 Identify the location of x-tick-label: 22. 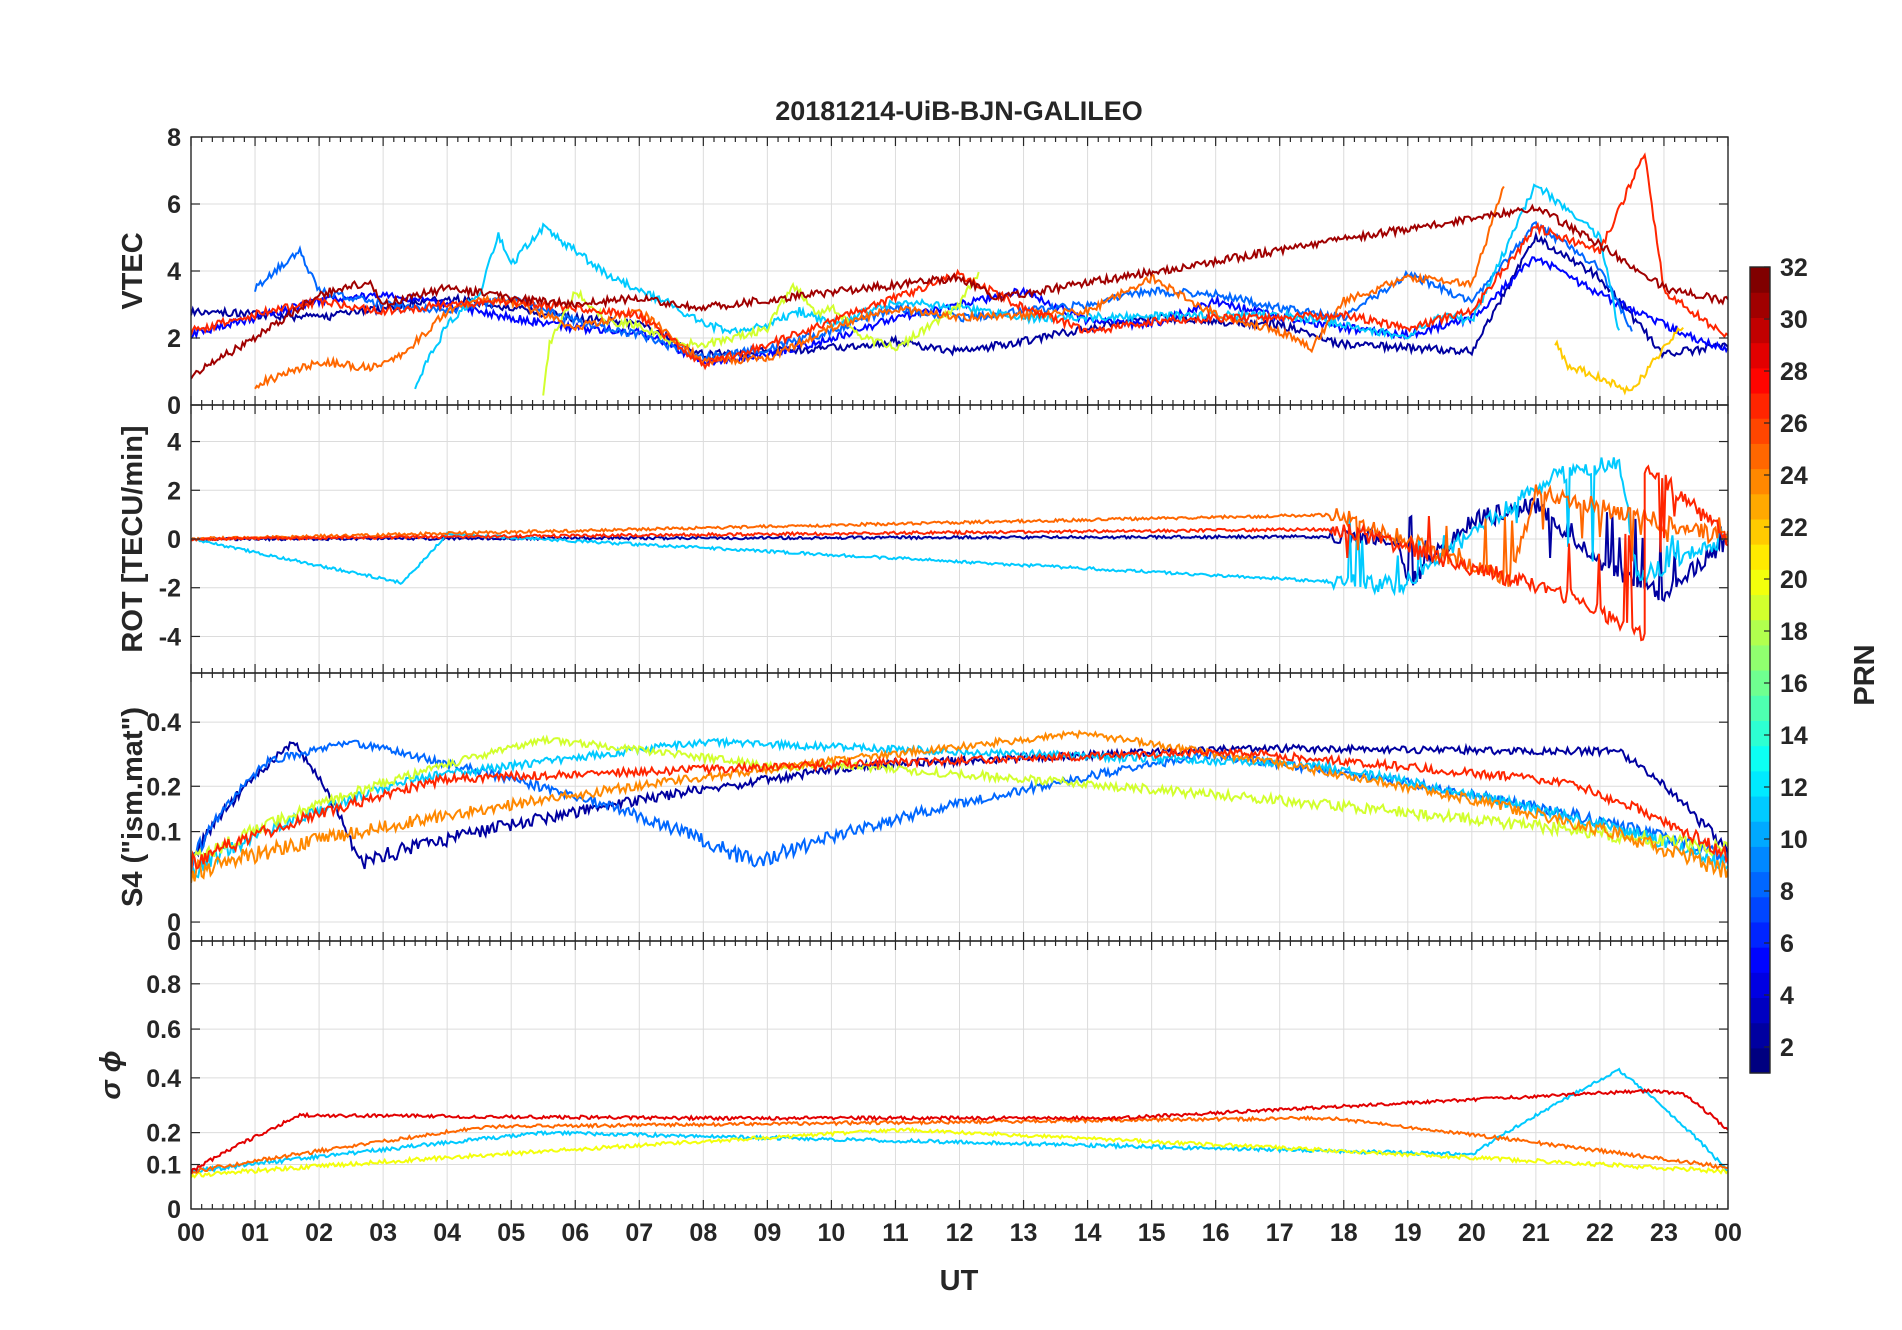
(1600, 1233).